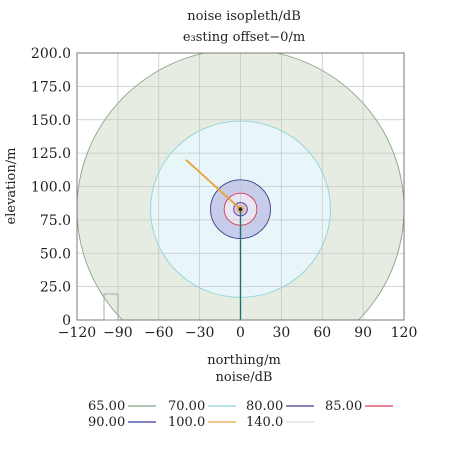  What do you see at coordinates (106, 422) in the screenshot?
I see `legend-label: 90.00` at bounding box center [106, 422].